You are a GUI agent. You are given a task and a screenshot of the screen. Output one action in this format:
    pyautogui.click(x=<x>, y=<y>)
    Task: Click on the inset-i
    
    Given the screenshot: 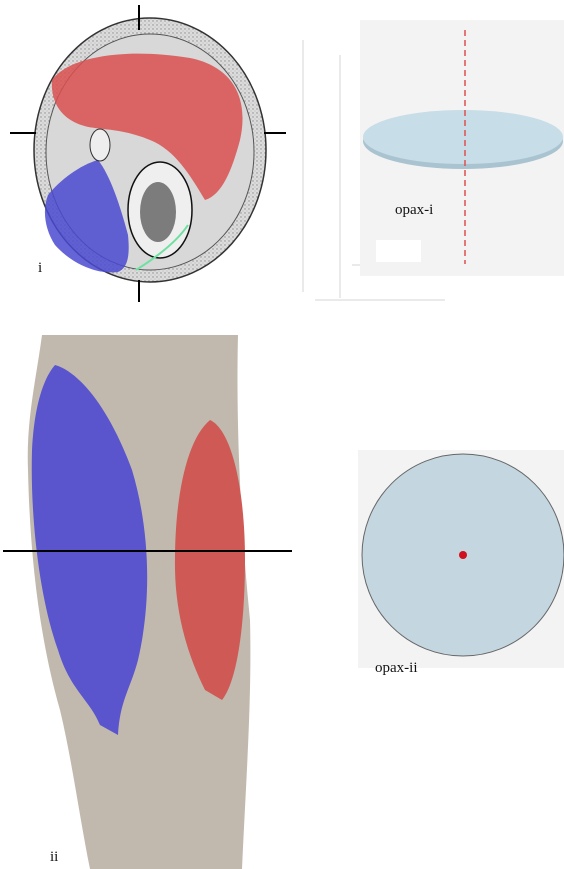 What is the action you would take?
    pyautogui.click(x=462, y=148)
    